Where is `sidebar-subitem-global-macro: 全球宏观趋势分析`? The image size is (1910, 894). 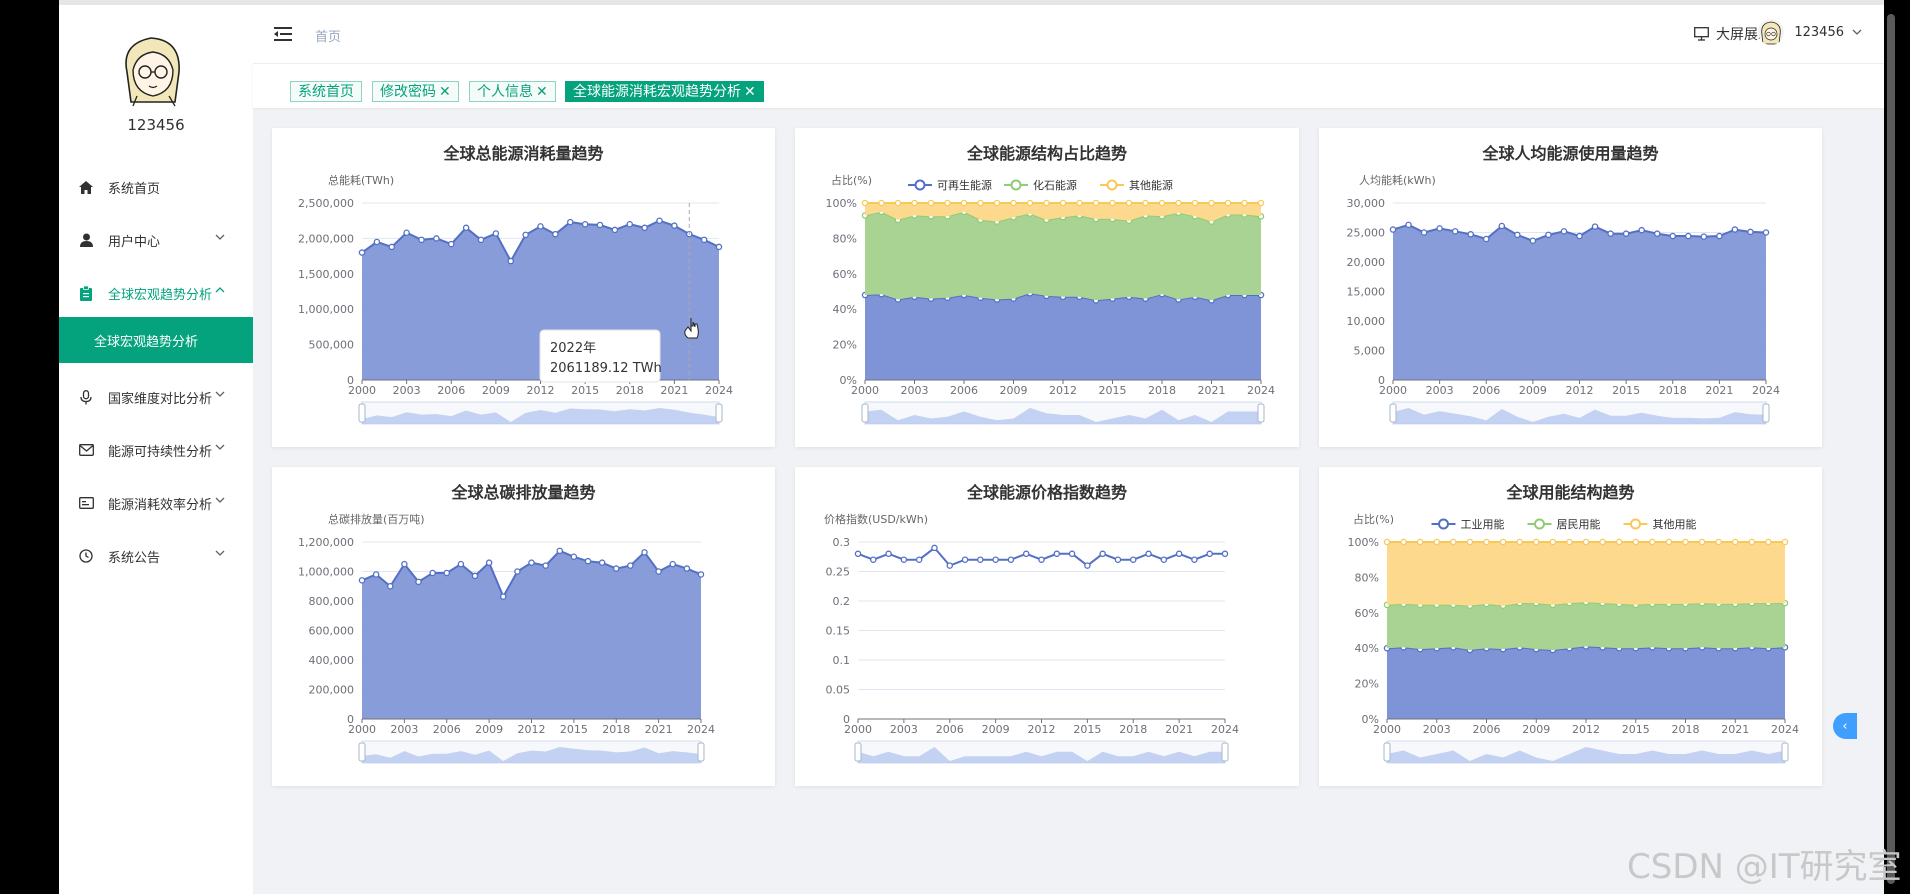 sidebar-subitem-global-macro: 全球宏观趋势分析 is located at coordinates (156, 340).